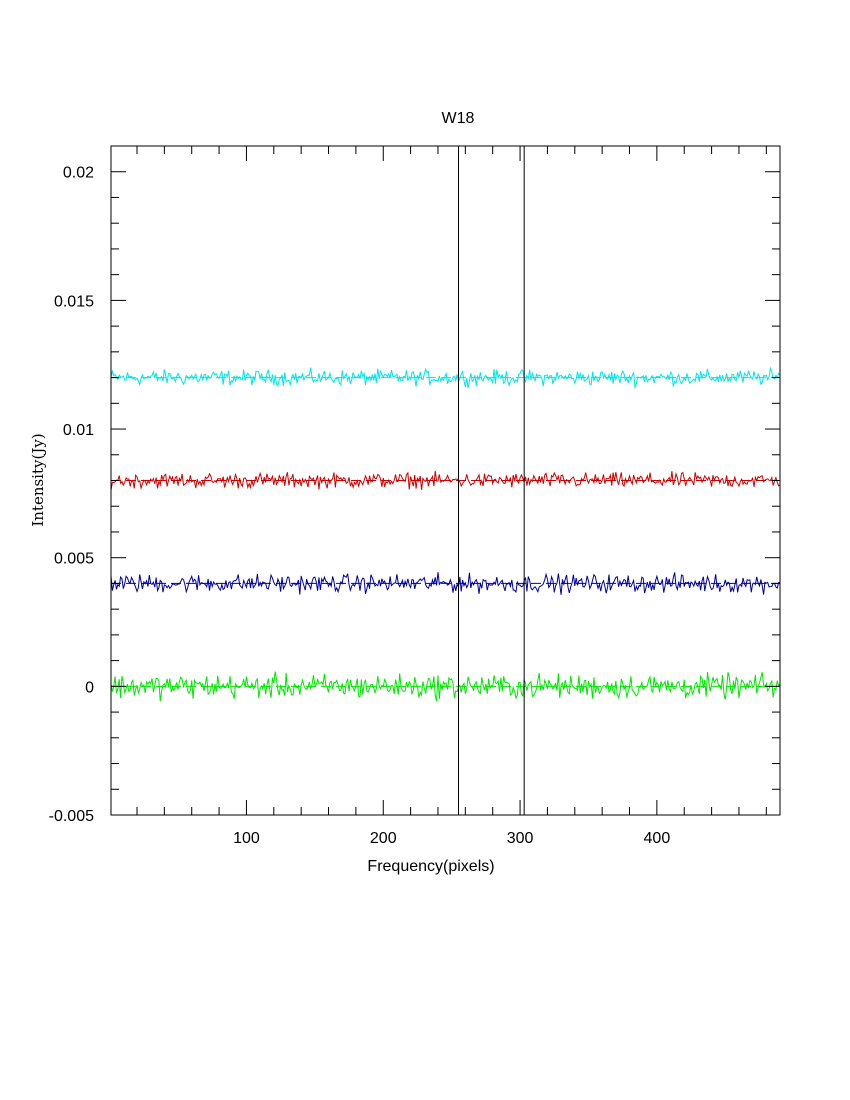  What do you see at coordinates (74, 301) in the screenshot?
I see `y-tick-label: 0.015` at bounding box center [74, 301].